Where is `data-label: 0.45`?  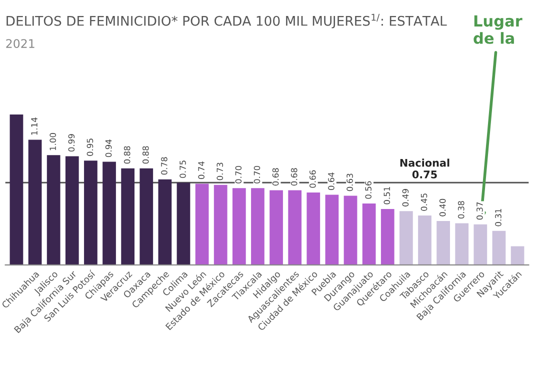
data-label: 0.45 is located at coordinates (424, 202).